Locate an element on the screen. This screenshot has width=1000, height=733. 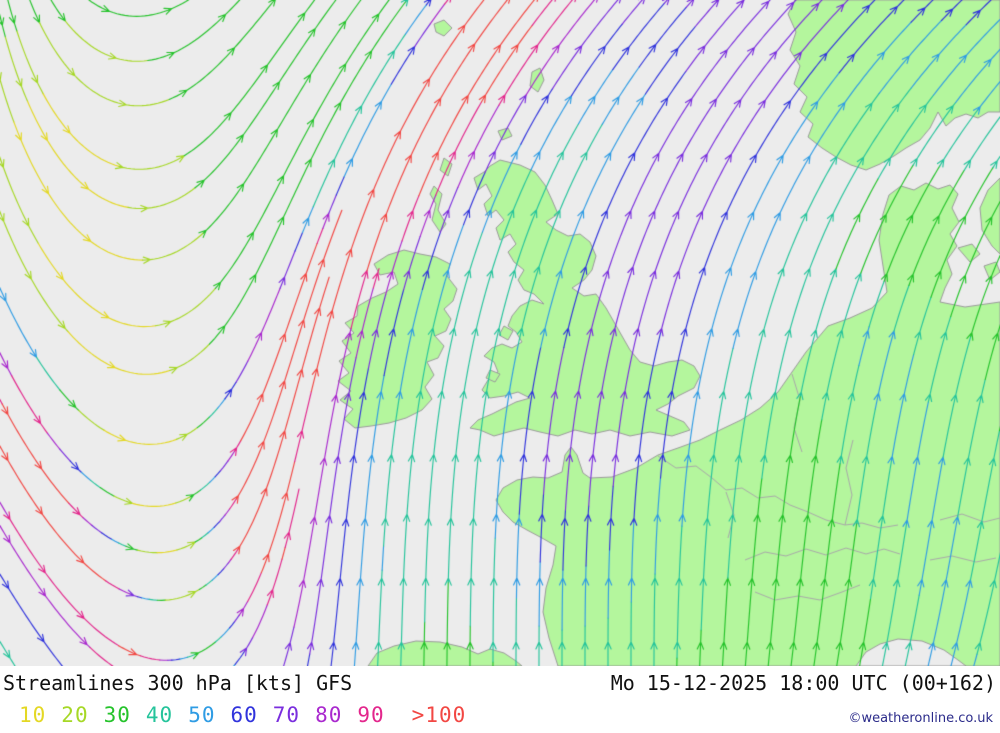
map-datetime: Mo 15-12-2025 18:00 UTC (00+162) is located at coordinates (803, 683).